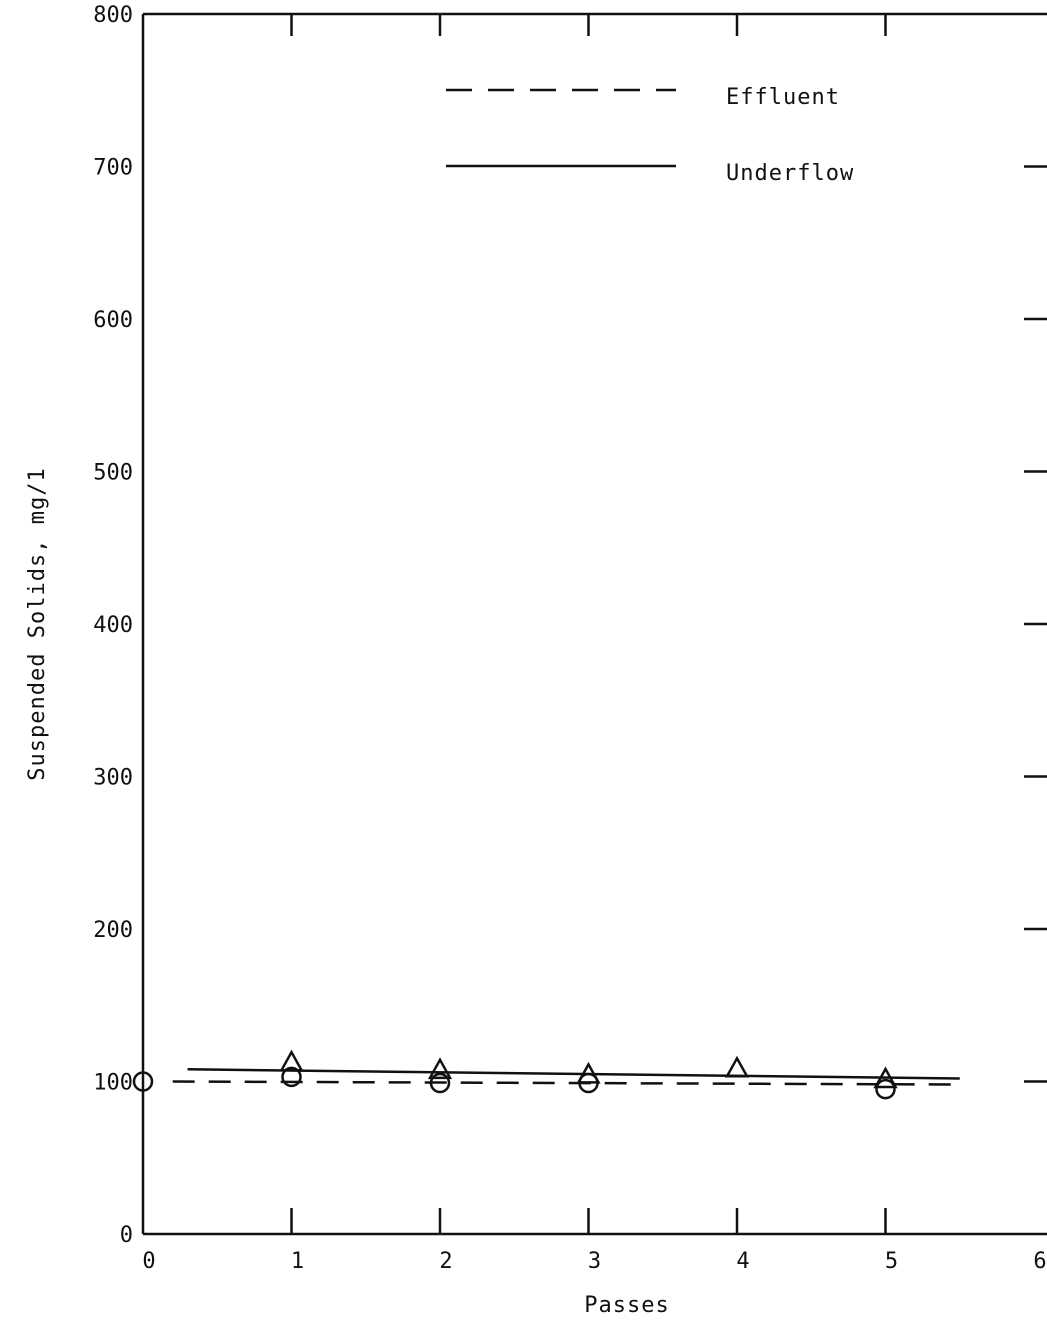 The width and height of the screenshot is (1047, 1327). What do you see at coordinates (566, 1083) in the screenshot?
I see `effluent-fit-line` at bounding box center [566, 1083].